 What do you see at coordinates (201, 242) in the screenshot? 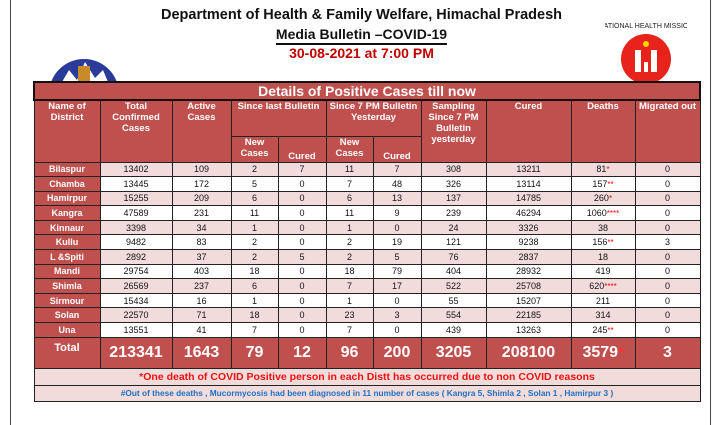
I see `cell-value: 83` at bounding box center [201, 242].